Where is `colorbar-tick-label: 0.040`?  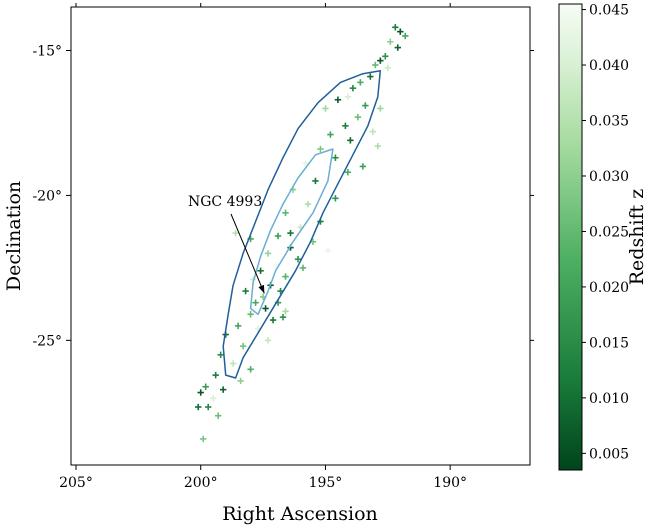 colorbar-tick-label: 0.040 is located at coordinates (609, 66).